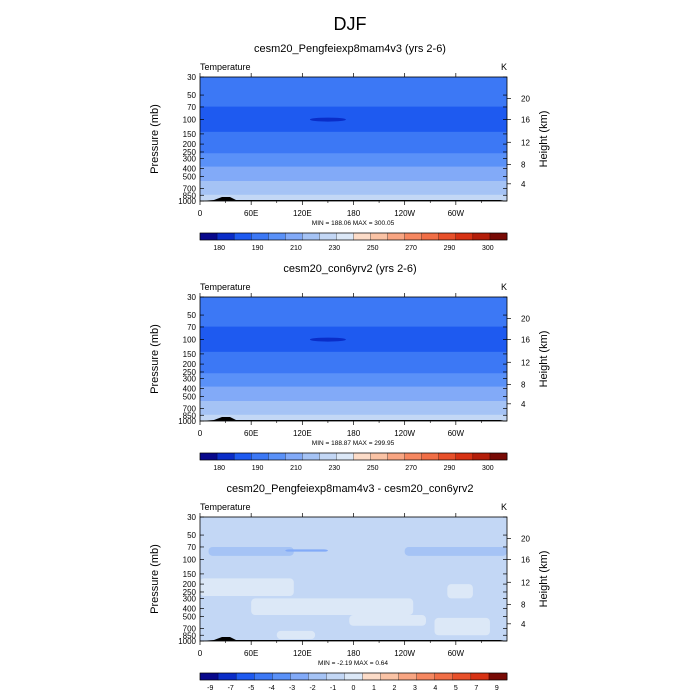 This screenshot has width=700, height=700. What do you see at coordinates (476, 688) in the screenshot?
I see `colorbar-label: 7` at bounding box center [476, 688].